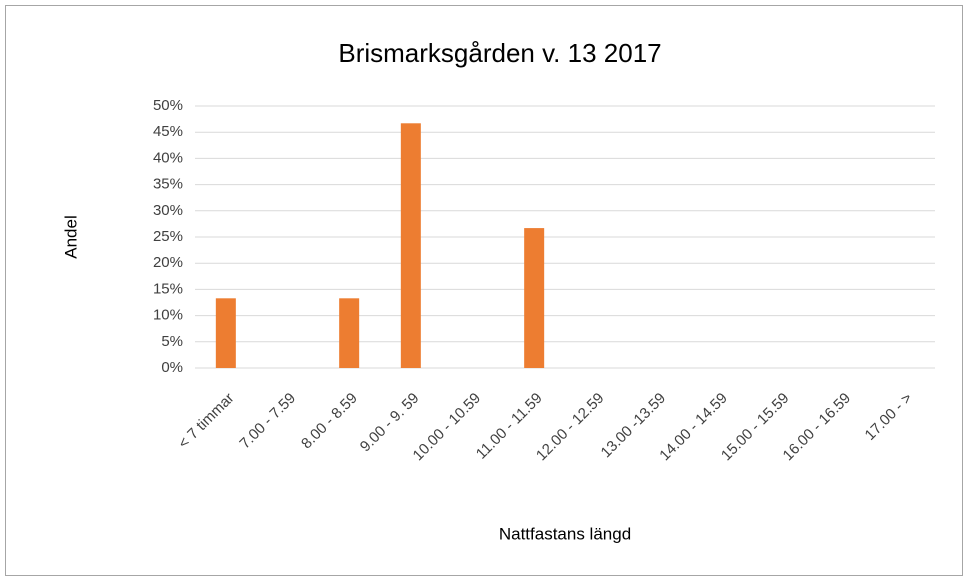  What do you see at coordinates (172, 341) in the screenshot?
I see `y-tick-label: 5%` at bounding box center [172, 341].